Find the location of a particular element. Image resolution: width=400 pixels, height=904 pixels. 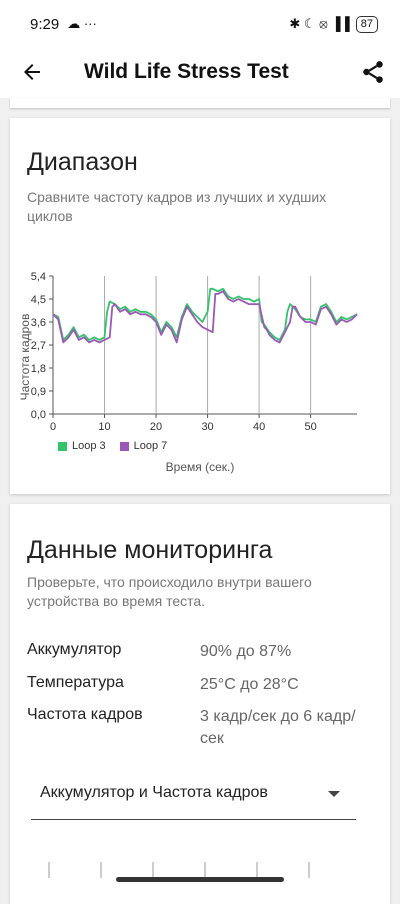

range-card-title: Диапазон is located at coordinates (82, 162).